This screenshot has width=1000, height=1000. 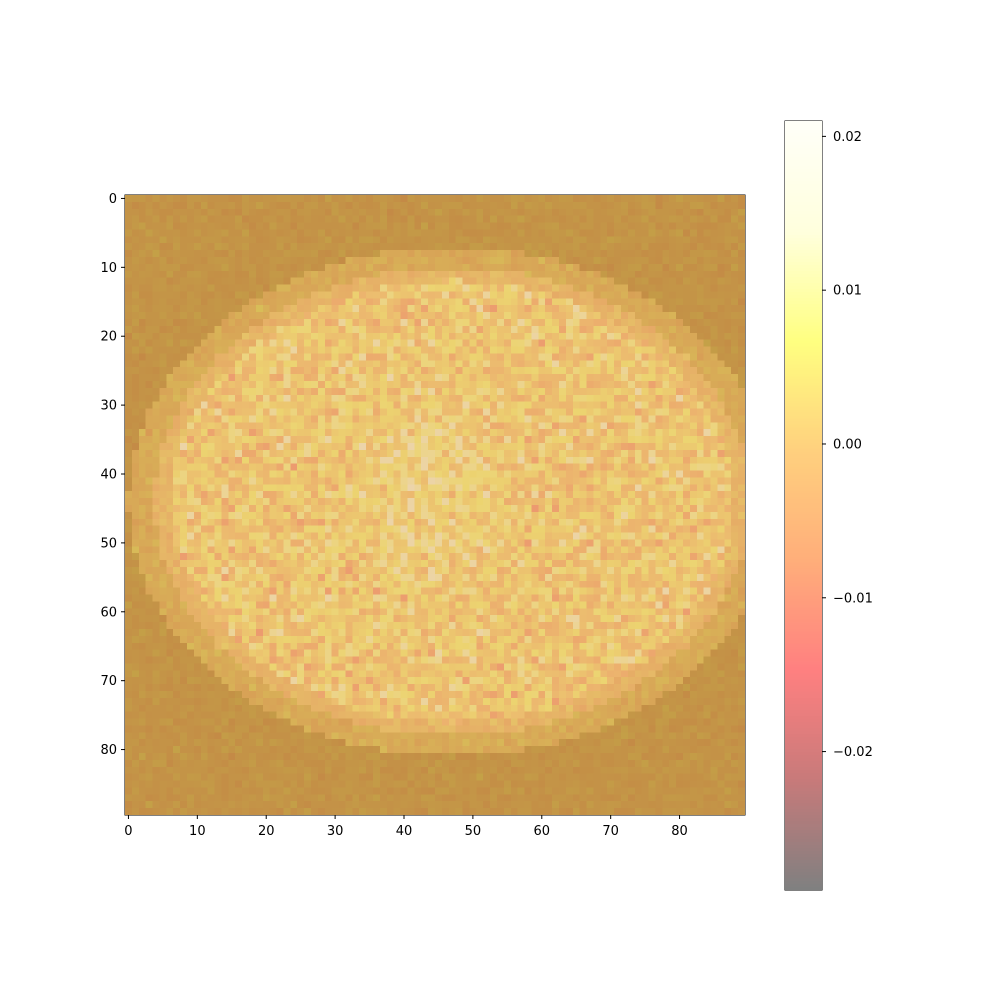 I want to click on y-tick-label: 0, so click(x=113, y=199).